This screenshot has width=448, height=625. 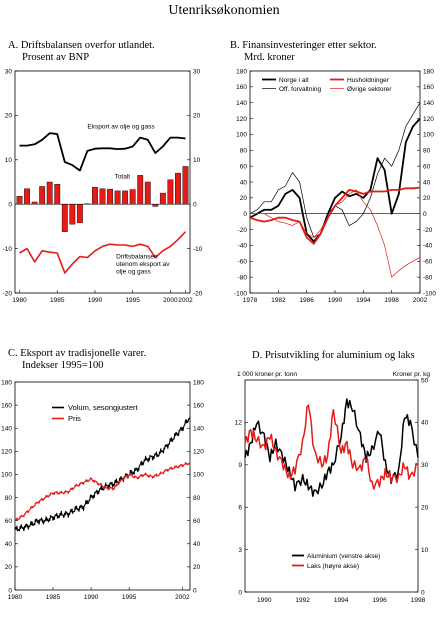 I want to click on panel-c-ytick-left: 120, so click(x=6, y=452).